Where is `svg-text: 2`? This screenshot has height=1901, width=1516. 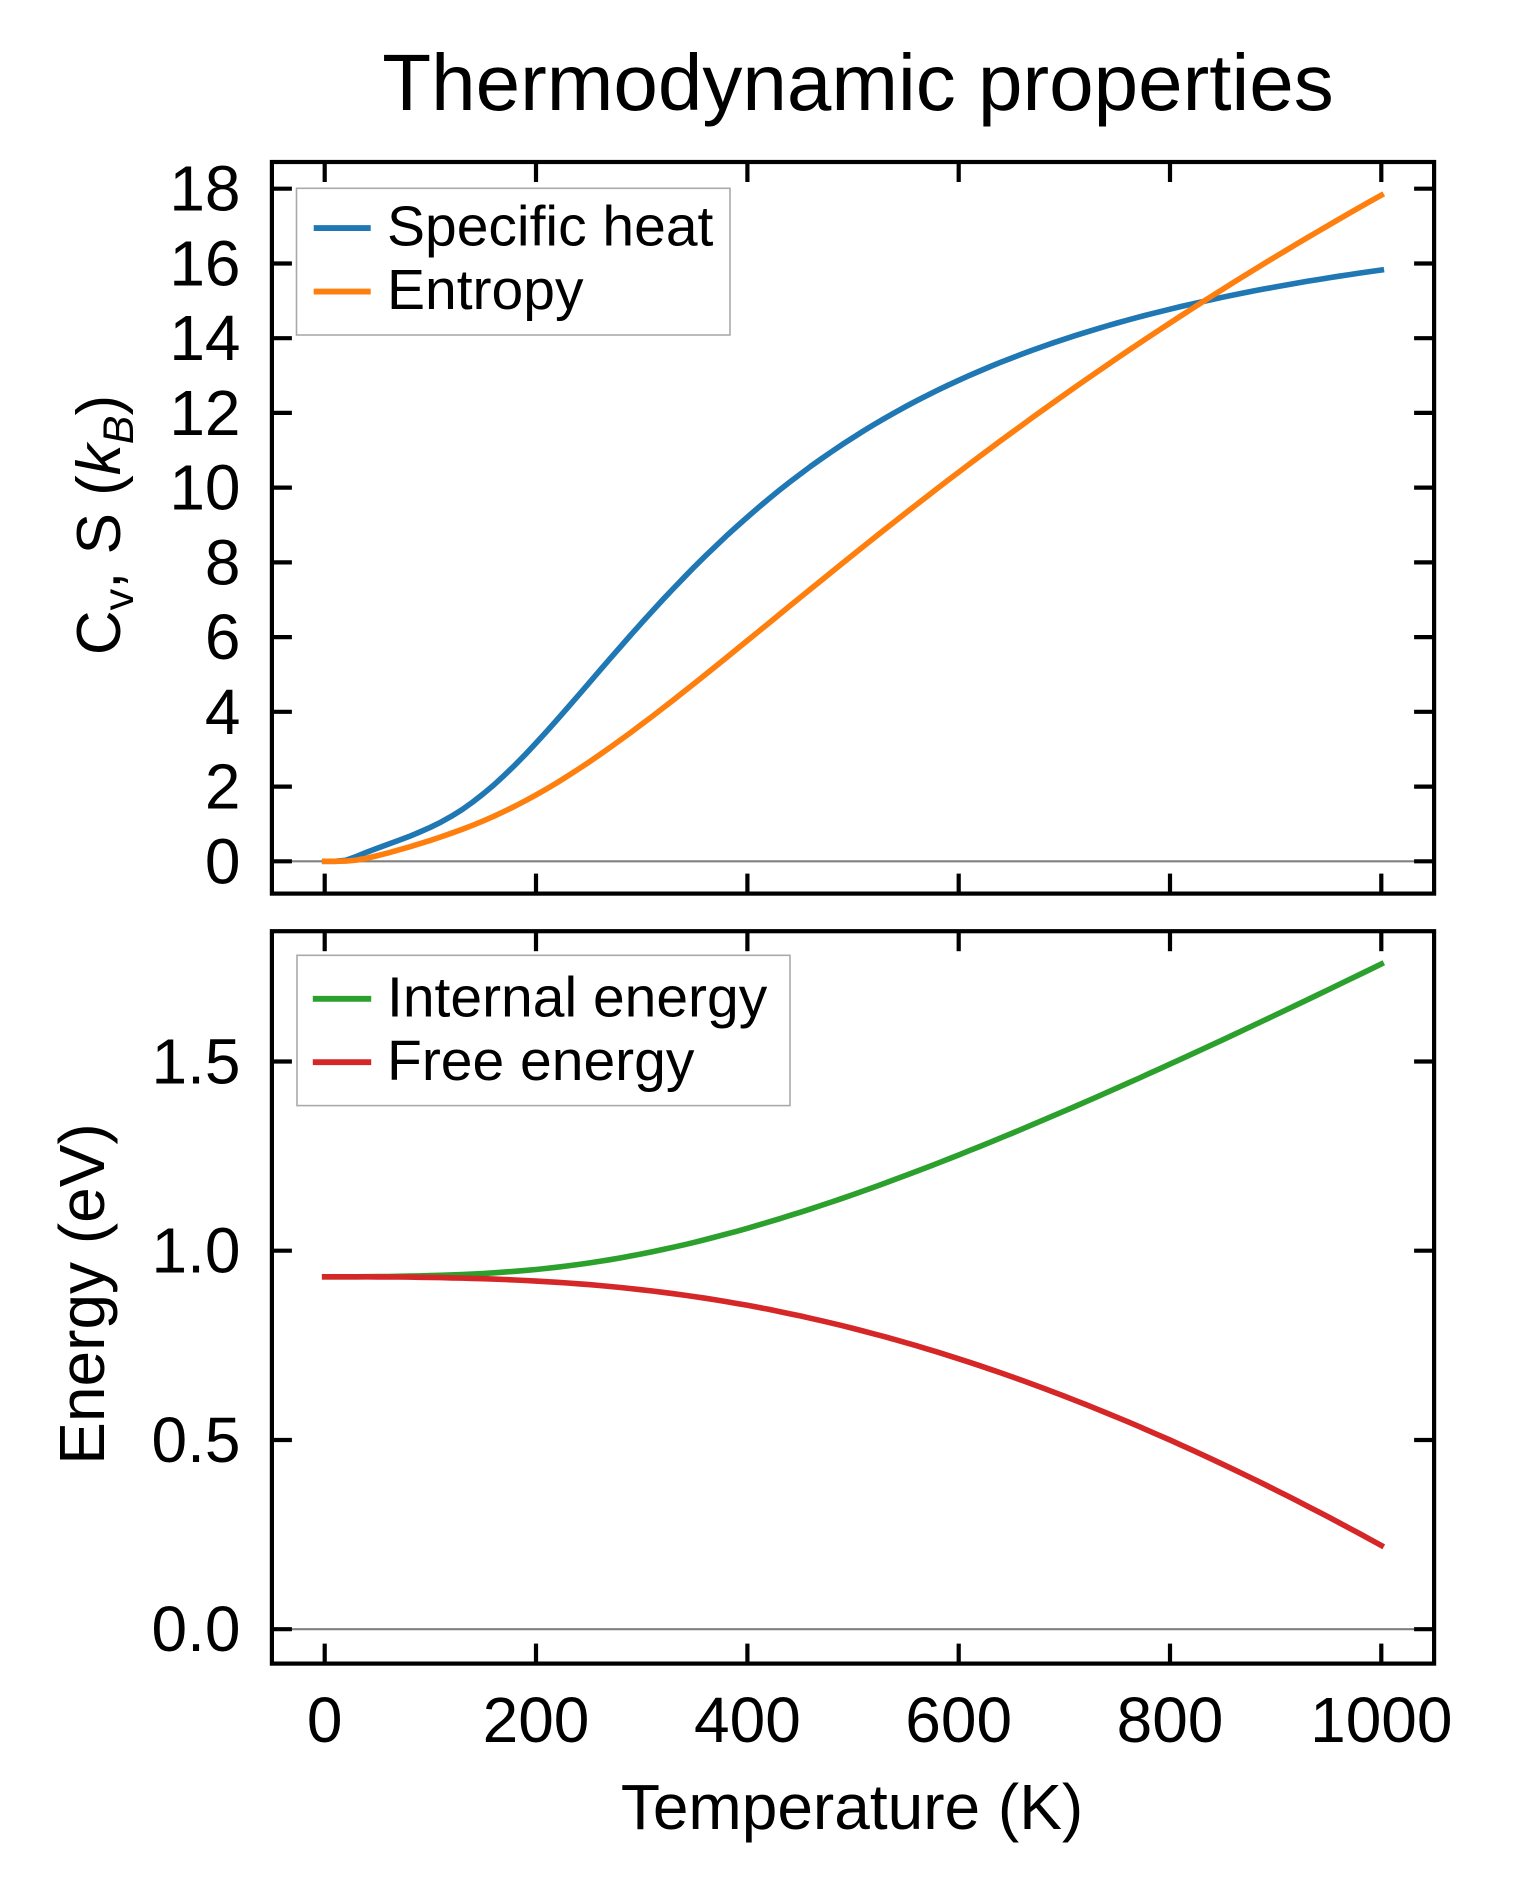 svg-text: 2 is located at coordinates (223, 787).